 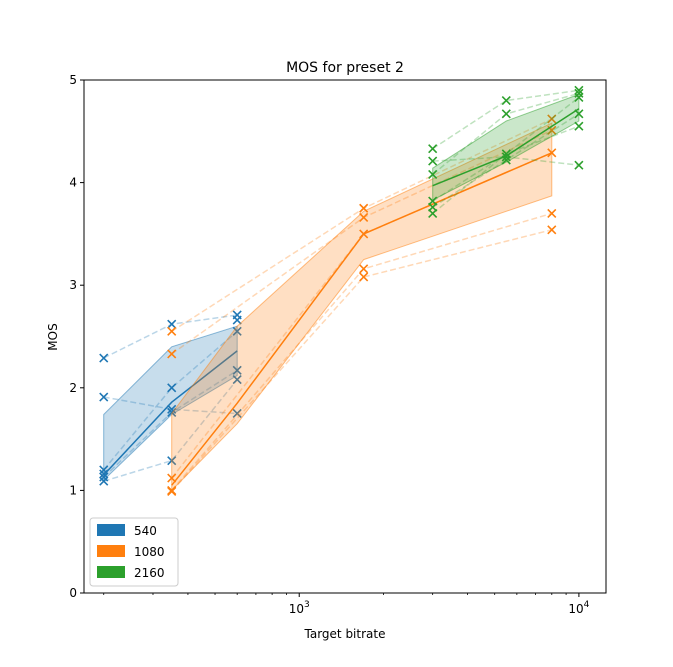 What do you see at coordinates (73, 490) in the screenshot?
I see `y-tick-label-1: 1` at bounding box center [73, 490].